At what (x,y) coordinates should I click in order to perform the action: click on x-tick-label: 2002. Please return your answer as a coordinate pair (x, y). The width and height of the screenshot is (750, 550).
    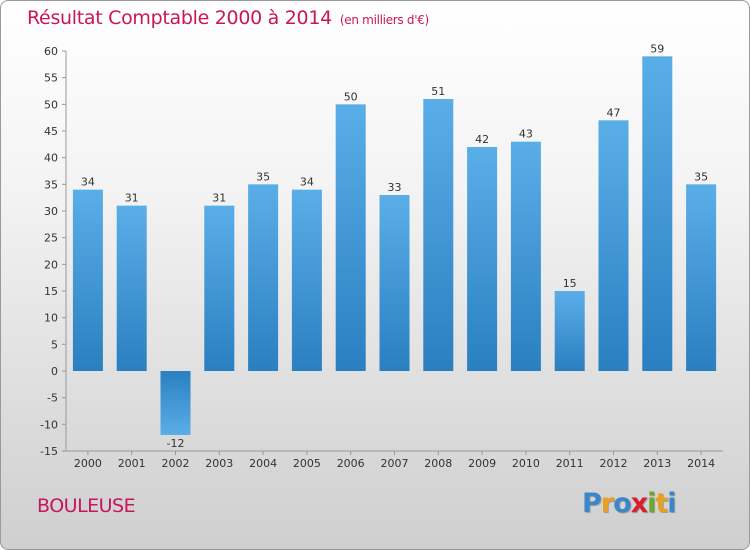
    Looking at the image, I should click on (176, 463).